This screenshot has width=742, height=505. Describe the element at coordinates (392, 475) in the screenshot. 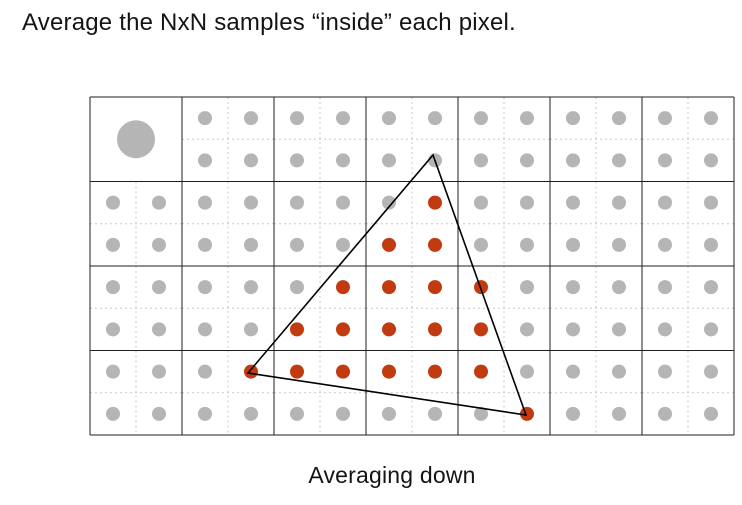

I see `slide-caption: Averaging down` at that location.